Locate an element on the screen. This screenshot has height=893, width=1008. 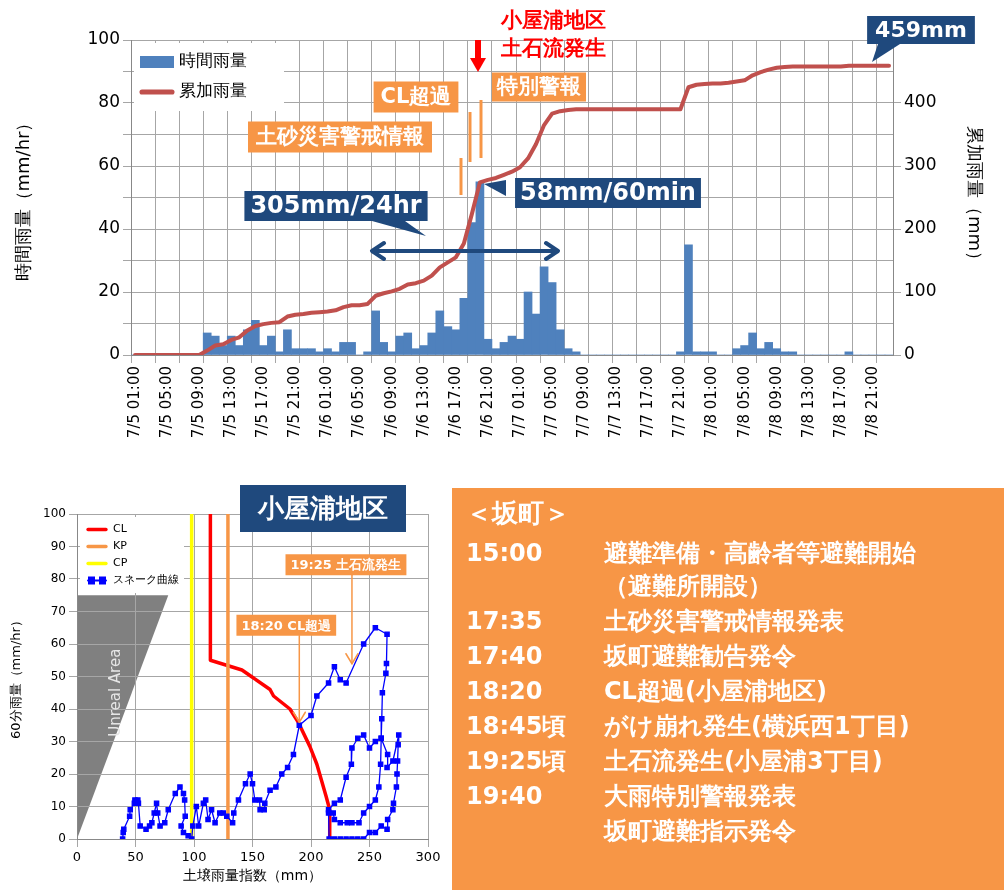
x-tick-label: 7/7 17:00 is located at coordinates (647, 402).